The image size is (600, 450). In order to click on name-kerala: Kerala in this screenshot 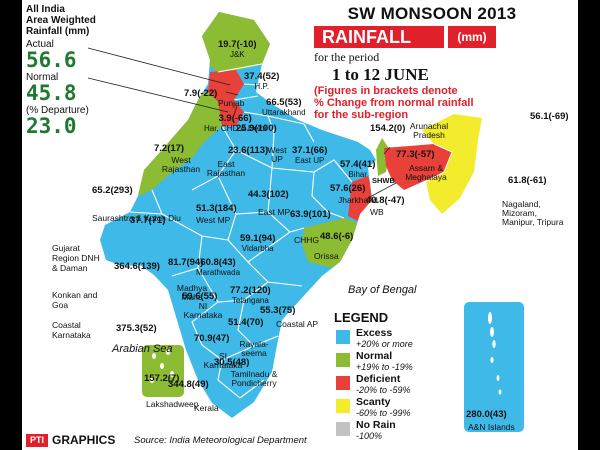, I will do `click(206, 408)`.